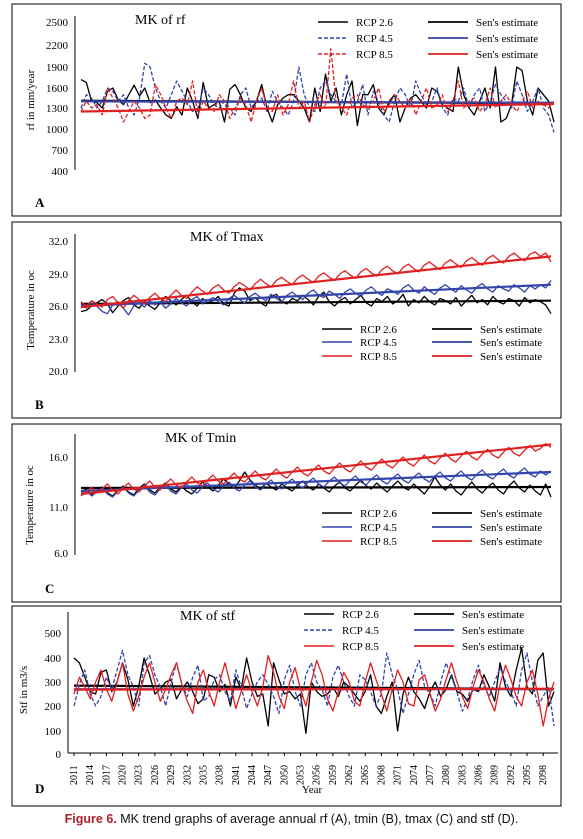 This screenshot has width=583, height=839. I want to click on x-tick-label: 2038, so click(220, 775).